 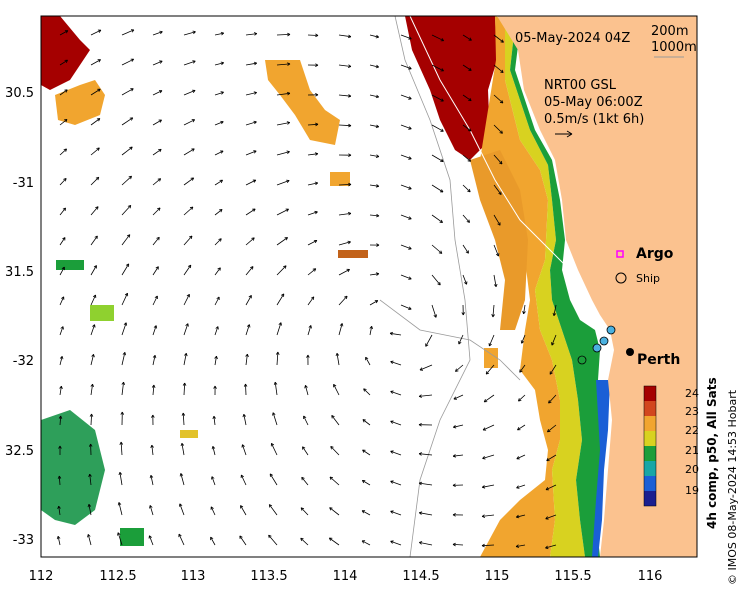 What do you see at coordinates (650, 576) in the screenshot?
I see `x-tick-label: 116` at bounding box center [650, 576].